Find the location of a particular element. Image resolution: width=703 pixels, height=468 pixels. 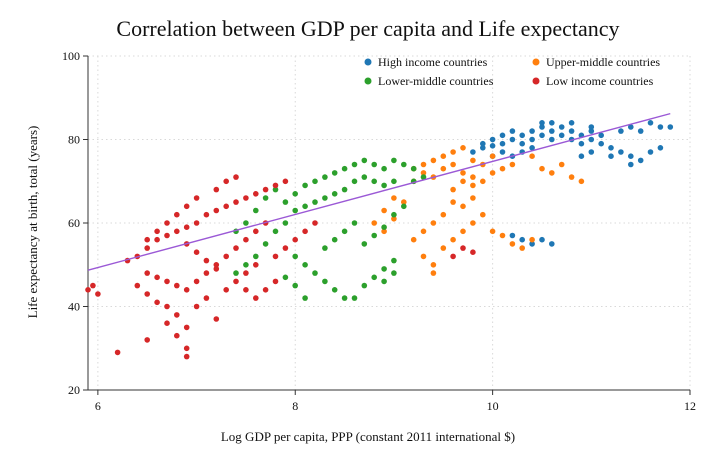

legend-label: Low income countries is located at coordinates (600, 81).